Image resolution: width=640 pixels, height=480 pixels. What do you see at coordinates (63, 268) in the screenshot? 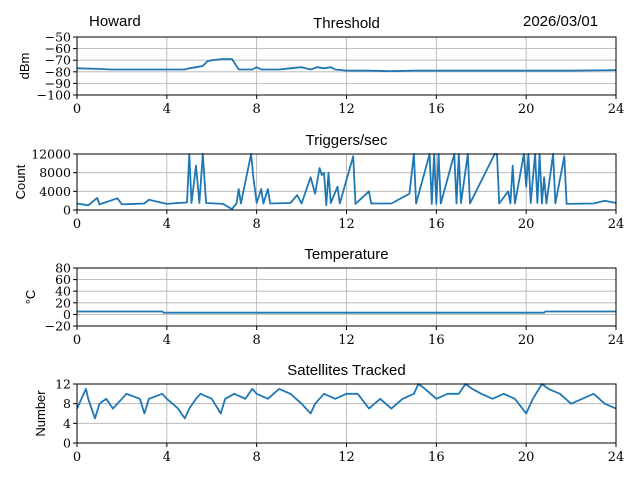
I see `y-tick-label: 80` at bounding box center [63, 268].